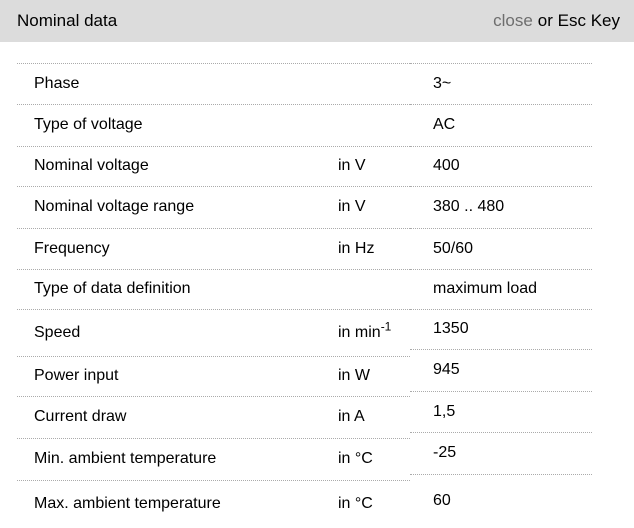 The width and height of the screenshot is (634, 528). Describe the element at coordinates (501, 166) in the screenshot. I see `table-row: 400` at that location.